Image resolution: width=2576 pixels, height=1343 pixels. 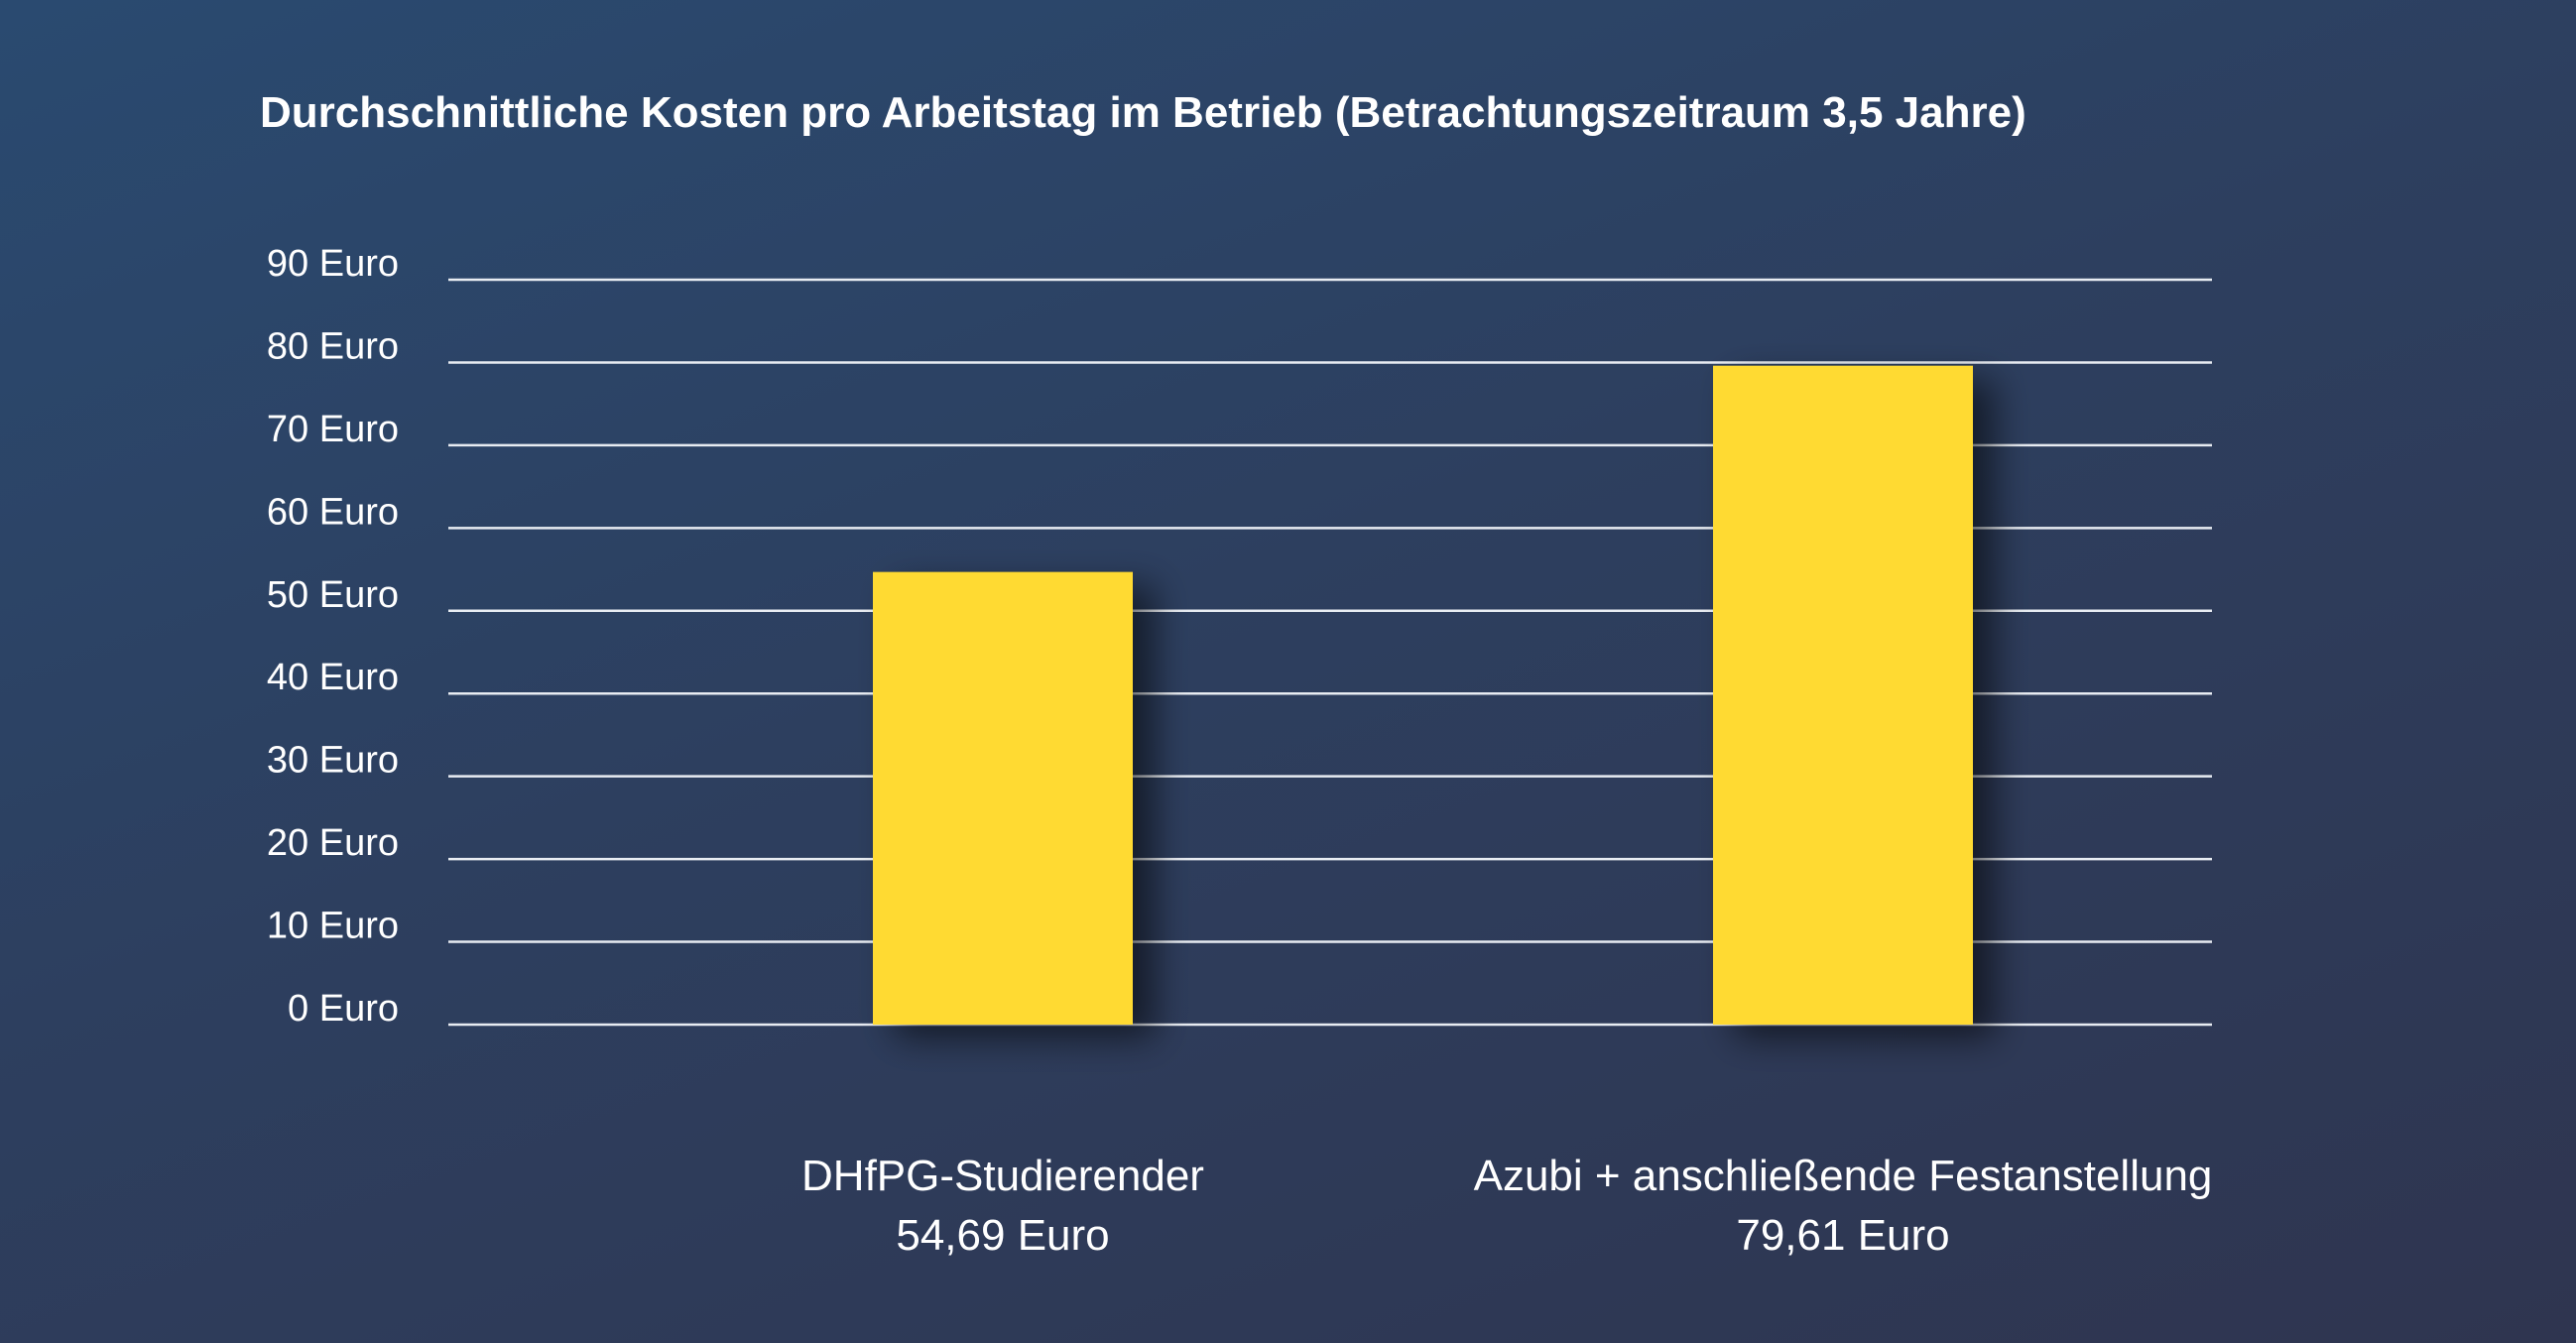 I want to click on y-tick-label-60: 60 Euro, so click(x=333, y=512).